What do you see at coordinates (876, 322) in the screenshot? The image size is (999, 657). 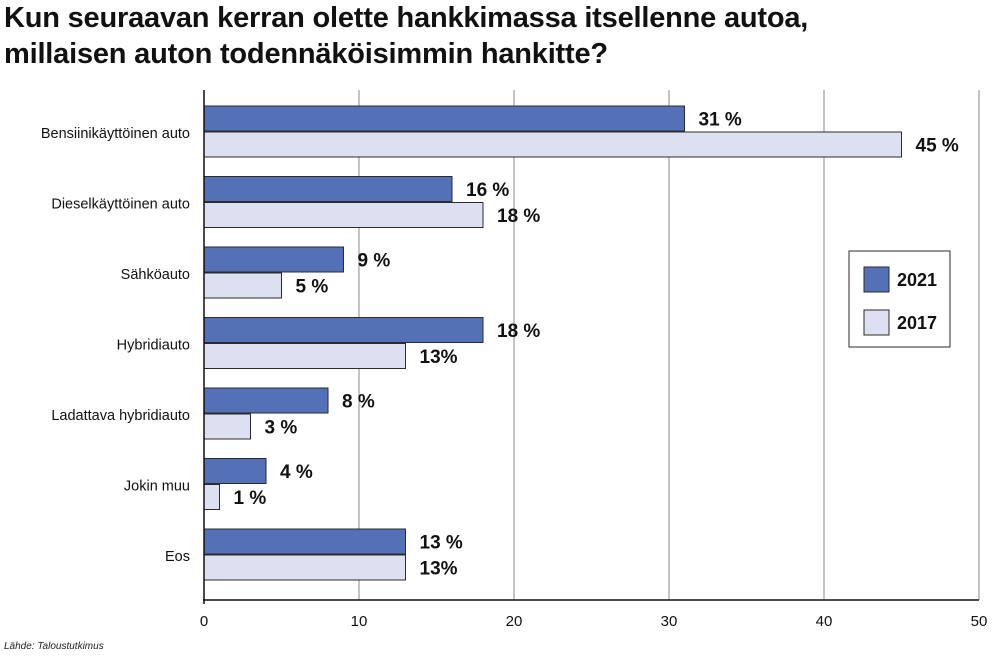 I see `legend-swatch-2017` at bounding box center [876, 322].